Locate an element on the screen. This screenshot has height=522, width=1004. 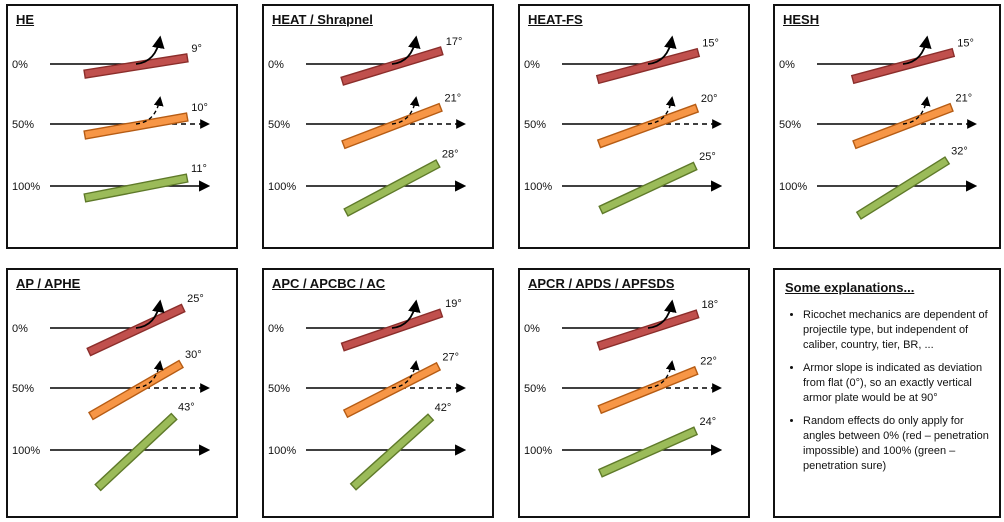
slope-angle-label: 18° is located at coordinates (709, 305).